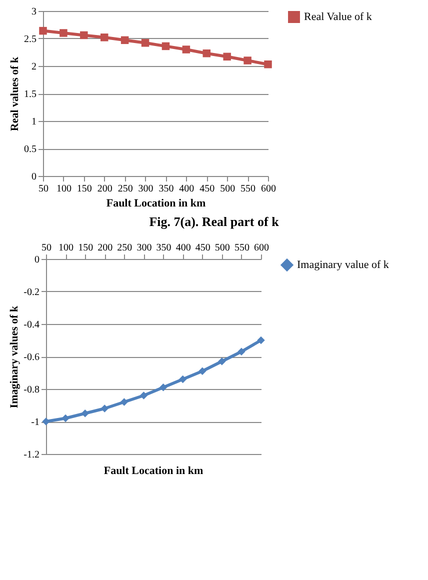 This screenshot has width=428, height=580. I want to click on y-tick-label: 0.5, so click(30, 149).